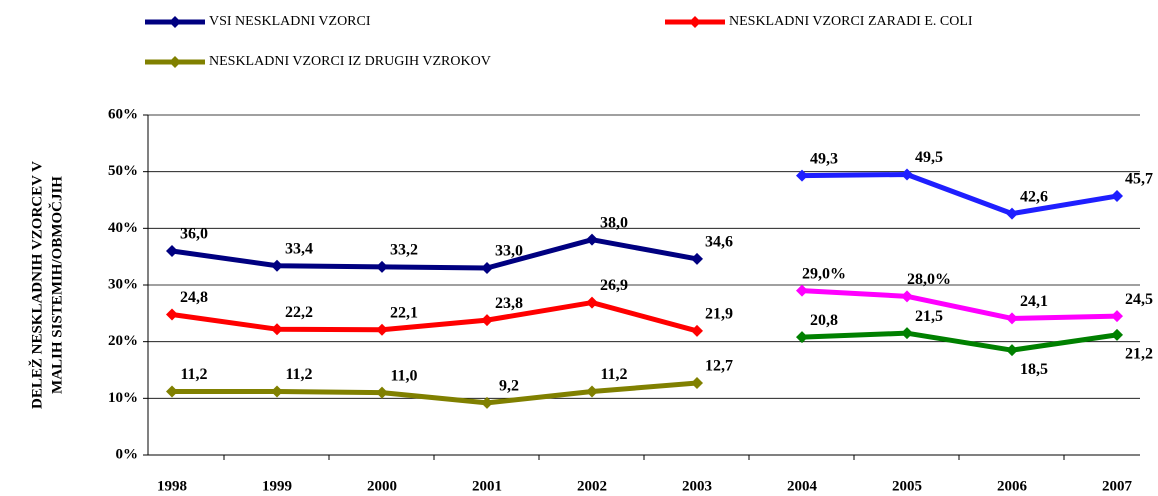 The height and width of the screenshot is (496, 1158). I want to click on y-tick-label: 20%, so click(123, 341).